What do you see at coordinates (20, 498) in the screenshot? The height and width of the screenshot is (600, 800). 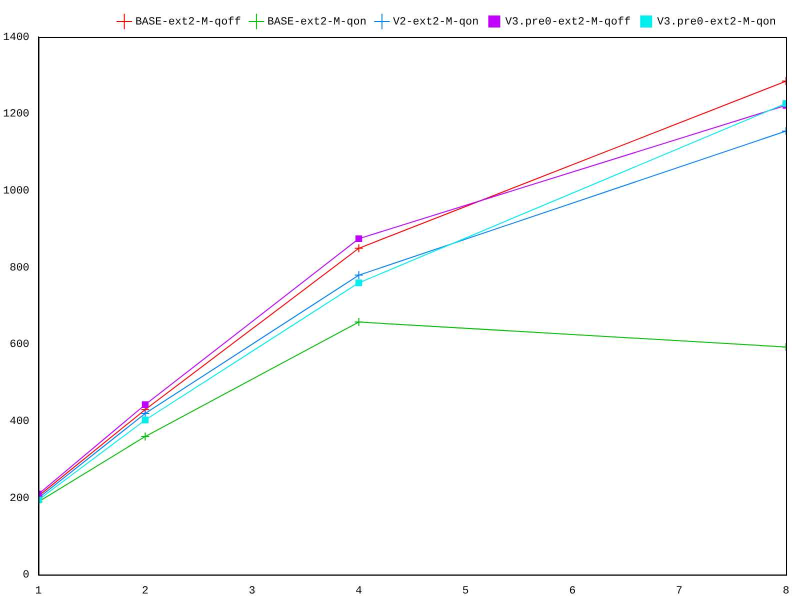 I see `y-tick-label: 200` at bounding box center [20, 498].